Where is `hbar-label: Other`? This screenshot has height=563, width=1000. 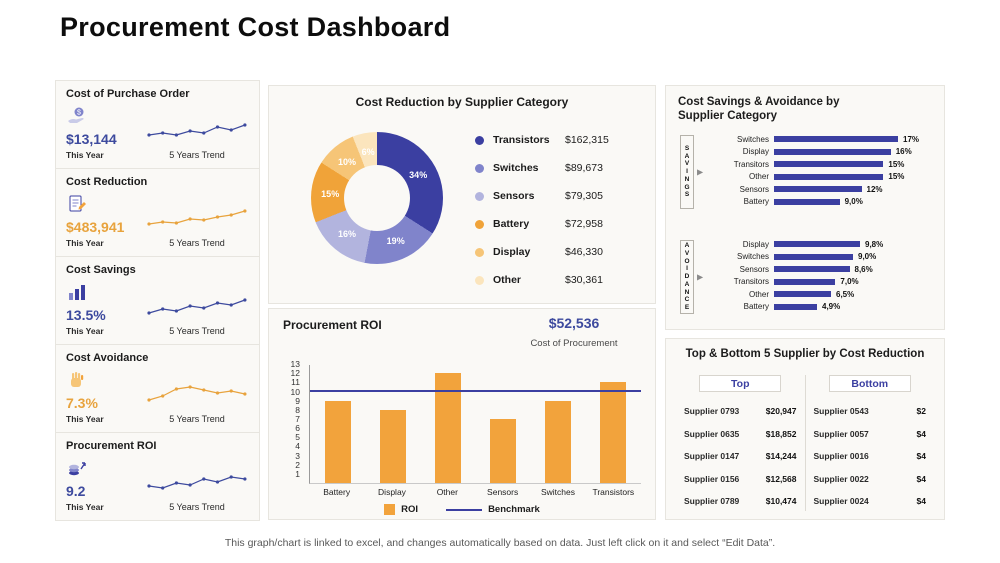 hbar-label: Other is located at coordinates (758, 294).